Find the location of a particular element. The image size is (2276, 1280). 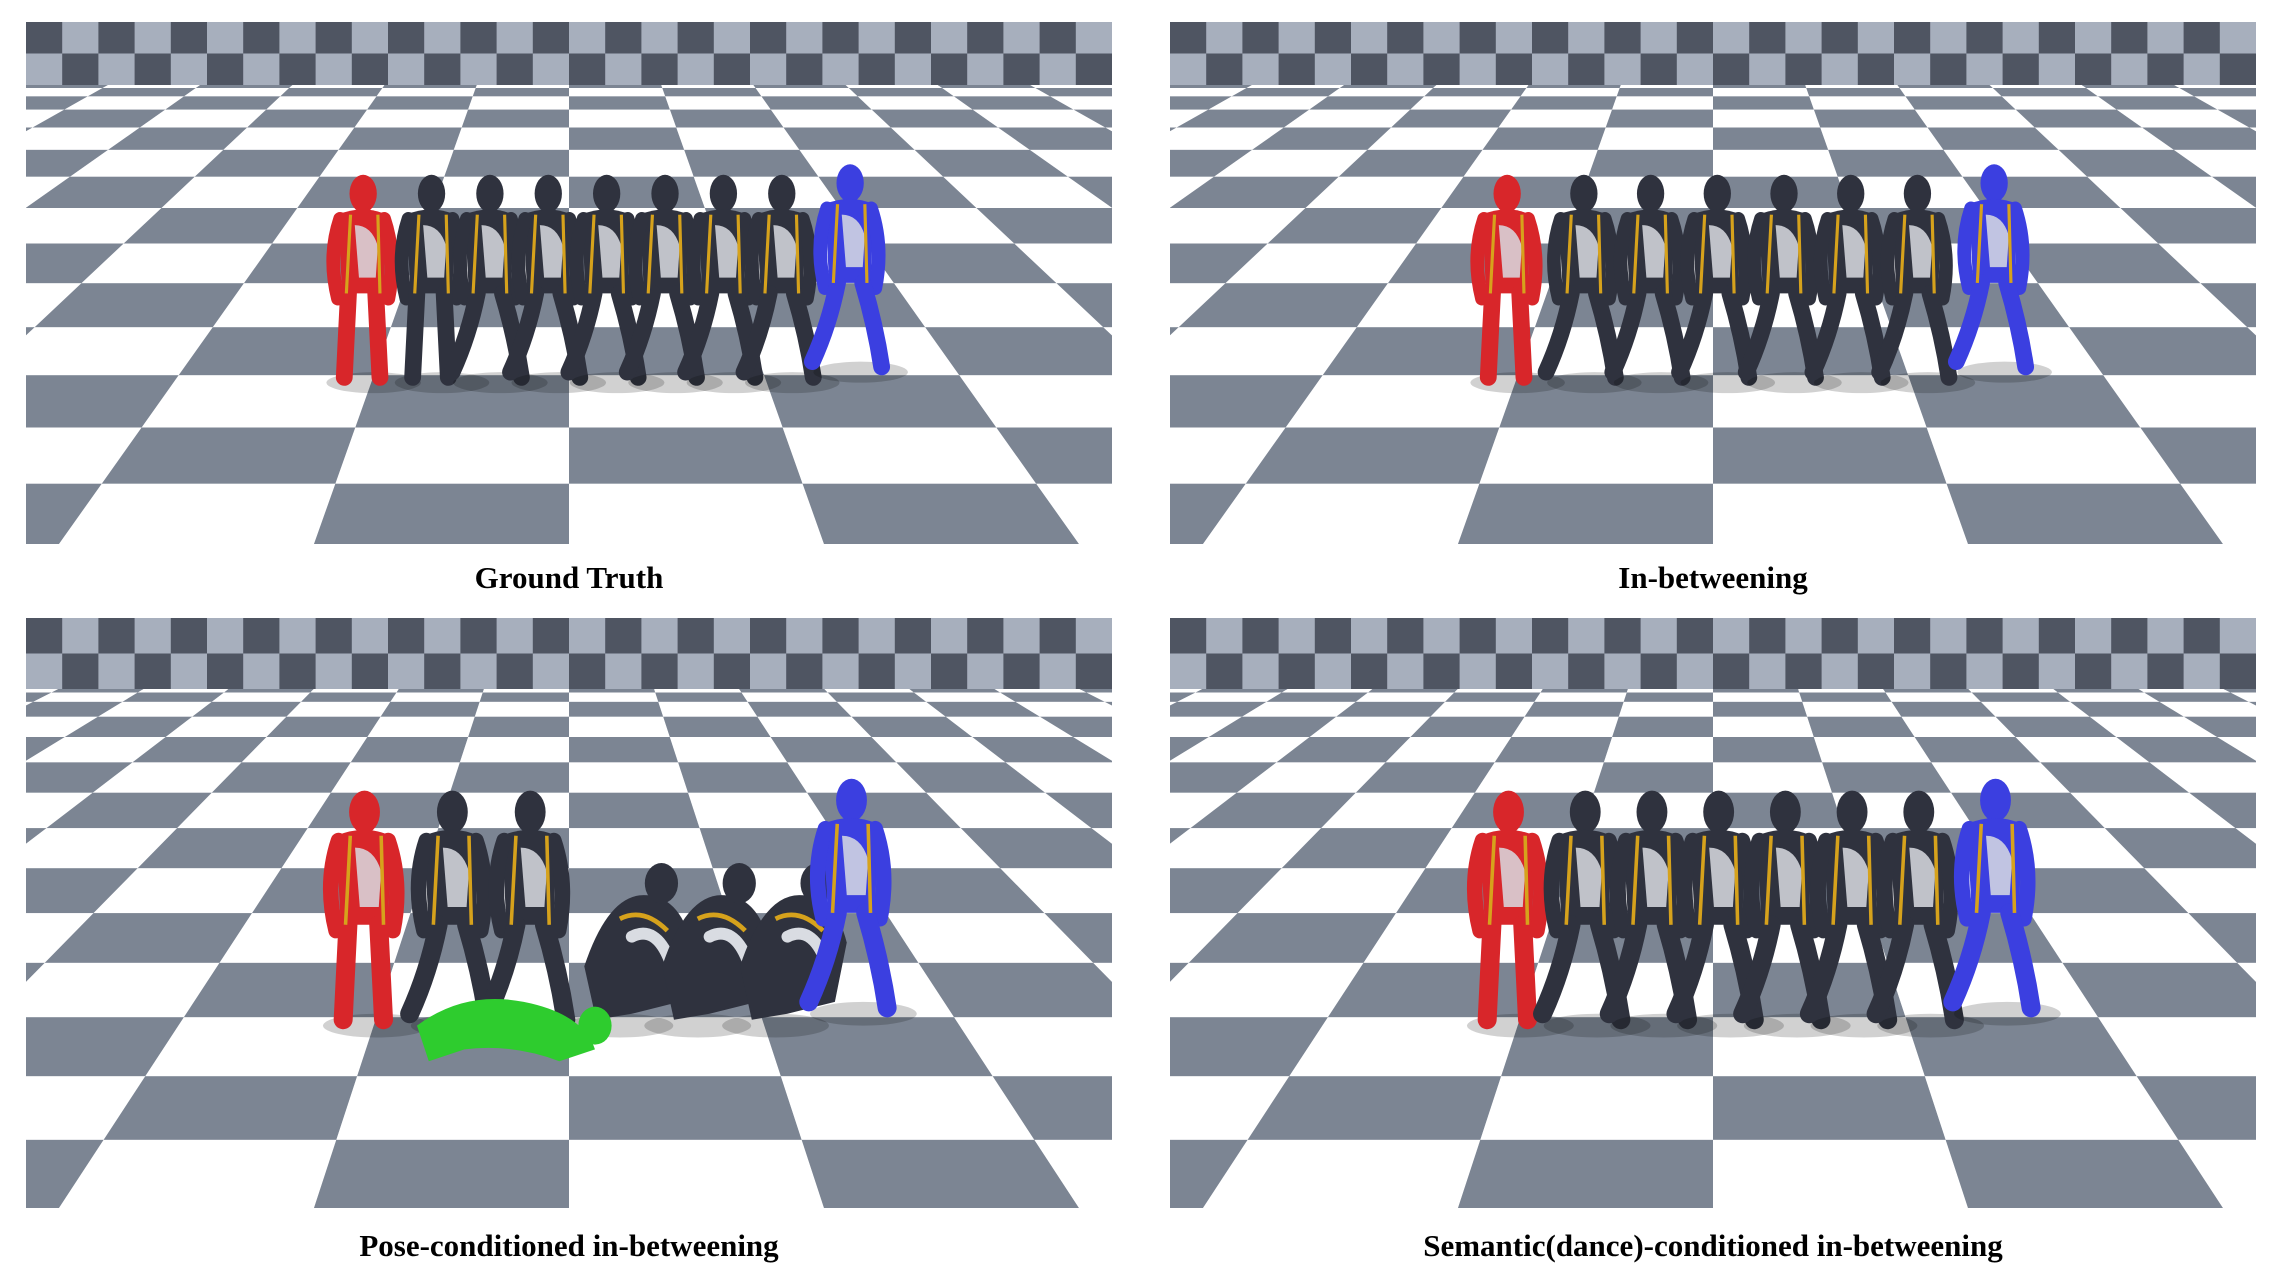

caption-pose-conditioned: Pose-conditioned in-betweening is located at coordinates (569, 1245).